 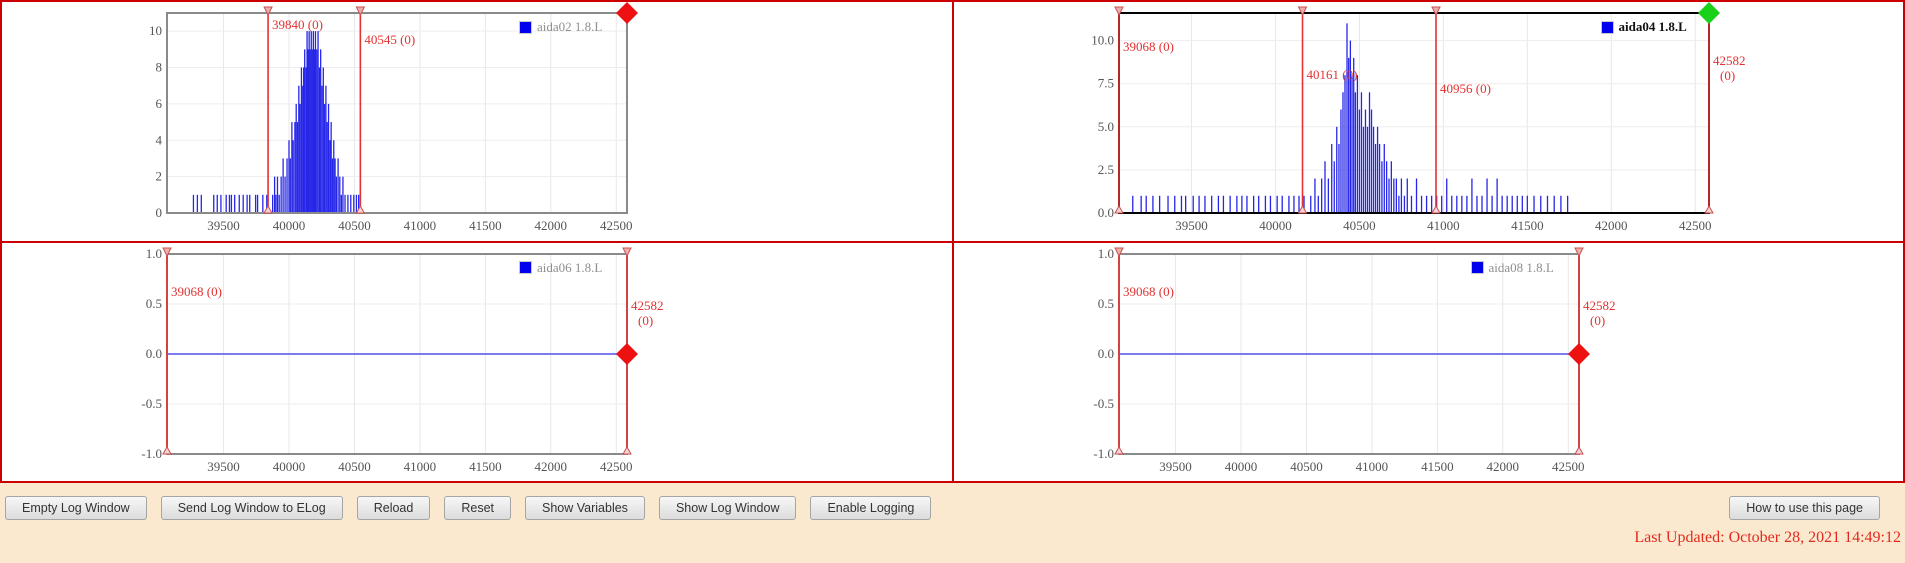 I want to click on empty-log-window-button: Empty Log Window, so click(x=76, y=508).